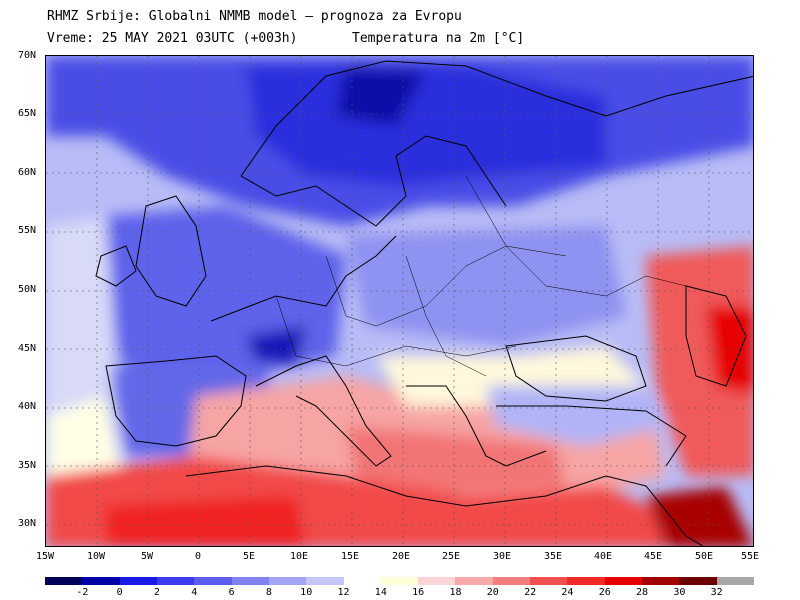 The height and width of the screenshot is (600, 800). I want to click on lon-label: 50E, so click(704, 556).